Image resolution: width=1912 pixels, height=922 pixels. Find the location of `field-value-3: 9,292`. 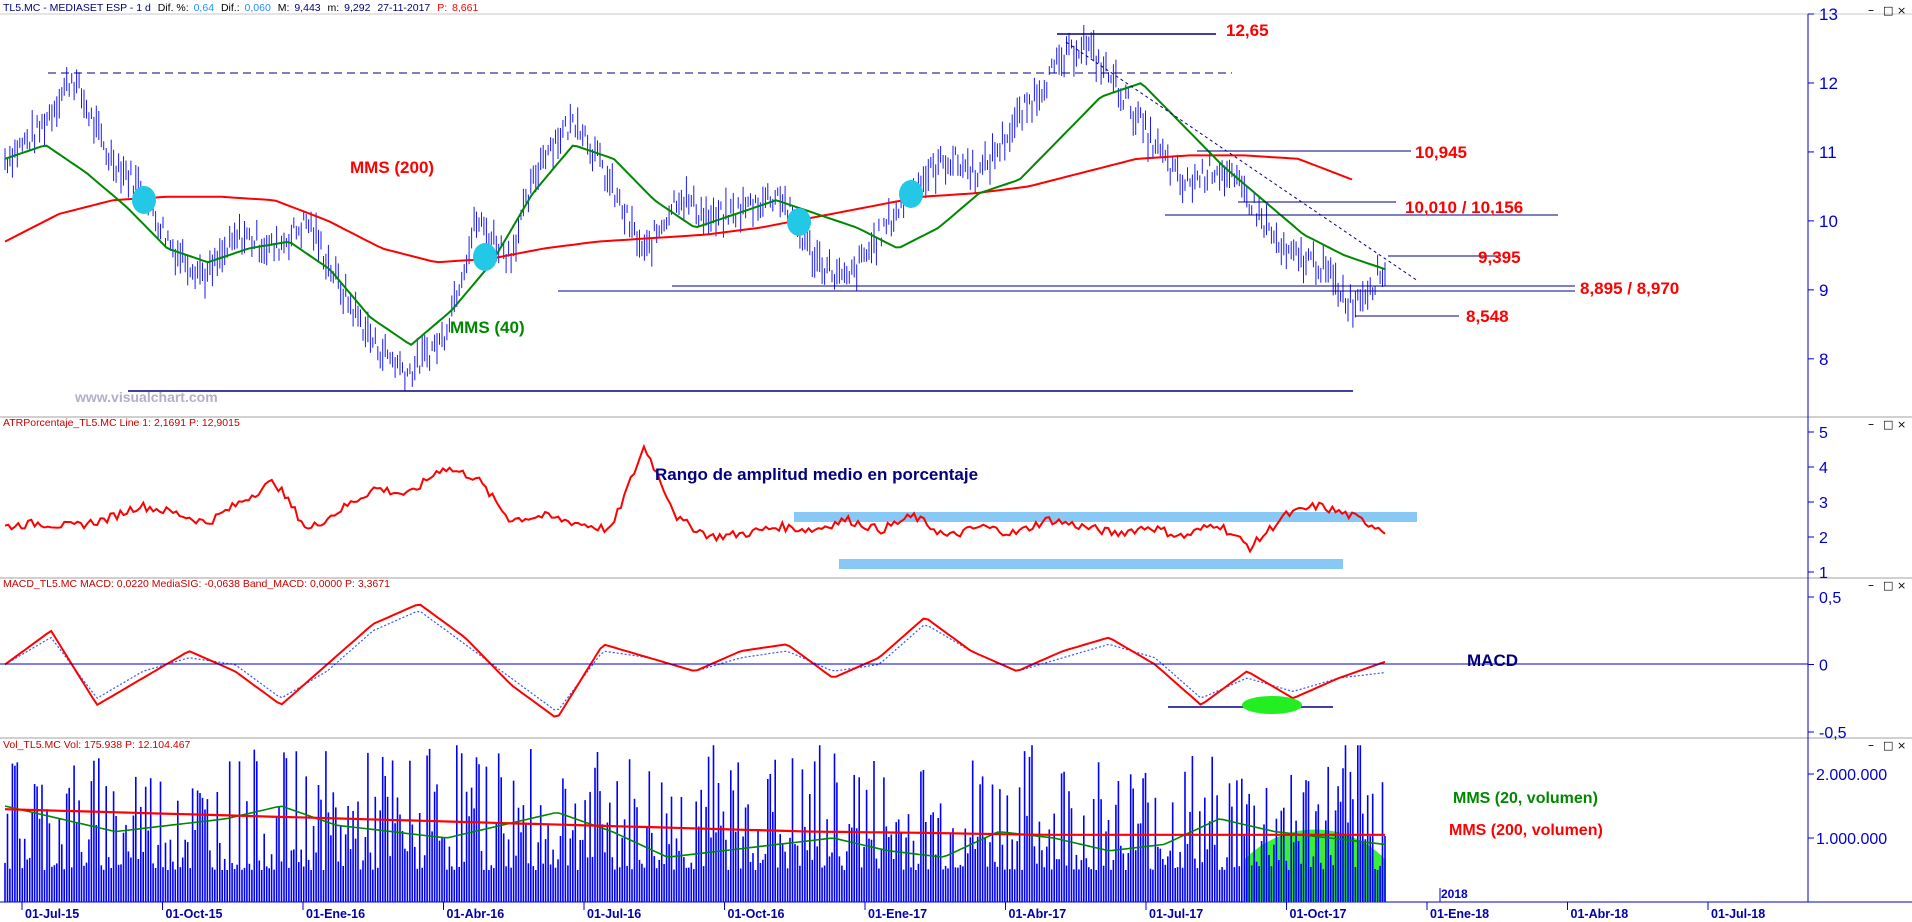

field-value-3: 9,292 is located at coordinates (357, 8).